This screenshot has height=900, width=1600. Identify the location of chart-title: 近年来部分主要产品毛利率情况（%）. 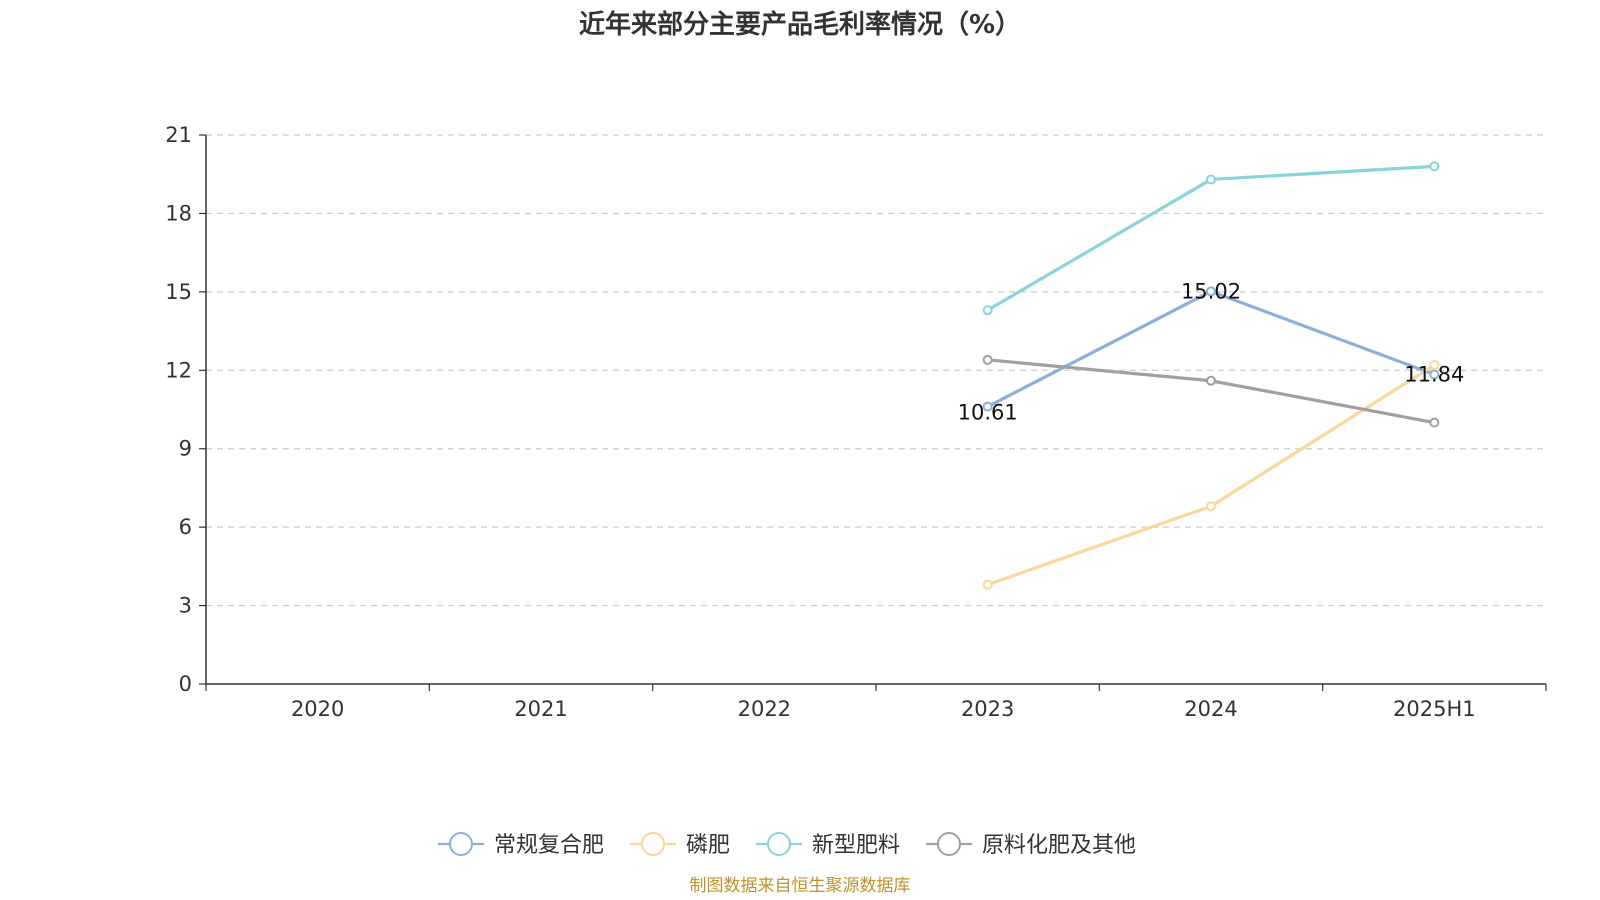
(800, 24).